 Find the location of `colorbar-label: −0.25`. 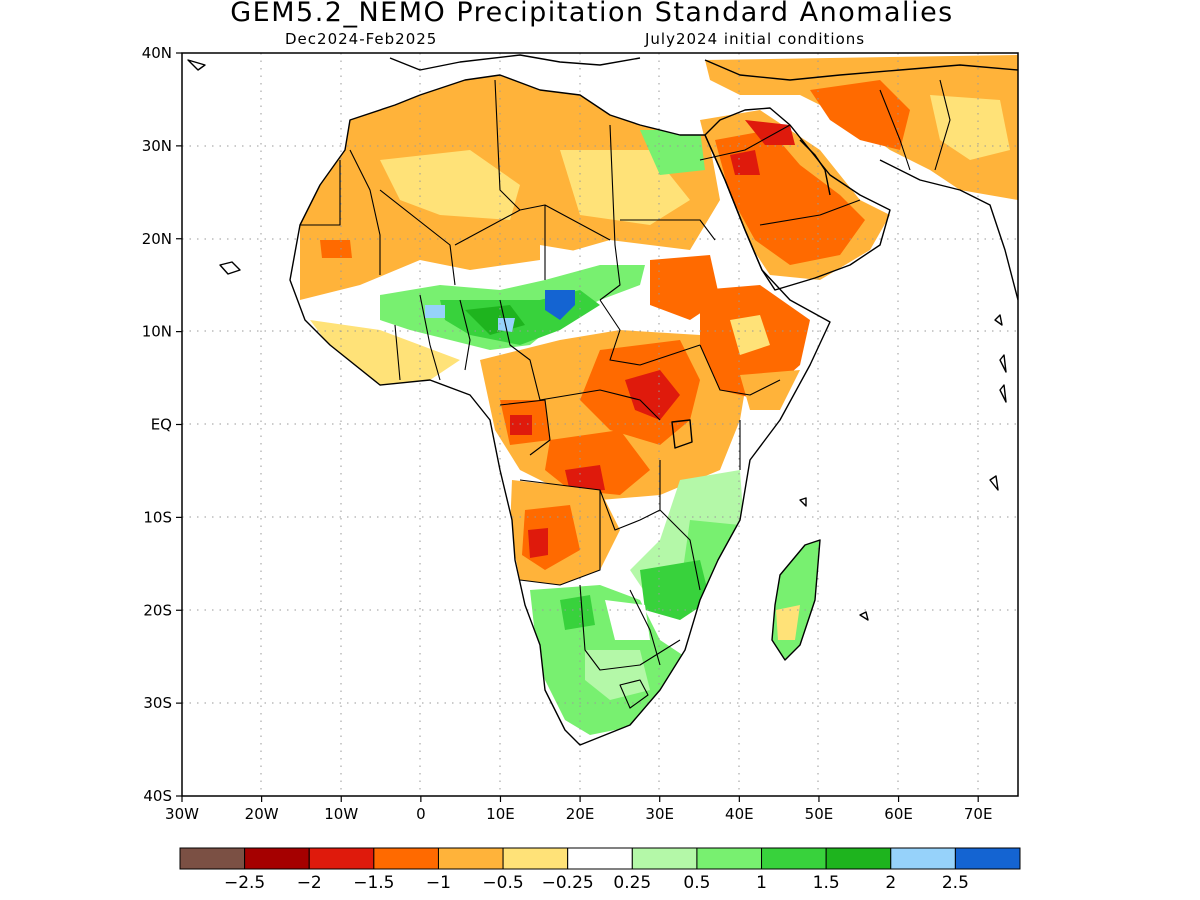

colorbar-label: −0.25 is located at coordinates (568, 883).